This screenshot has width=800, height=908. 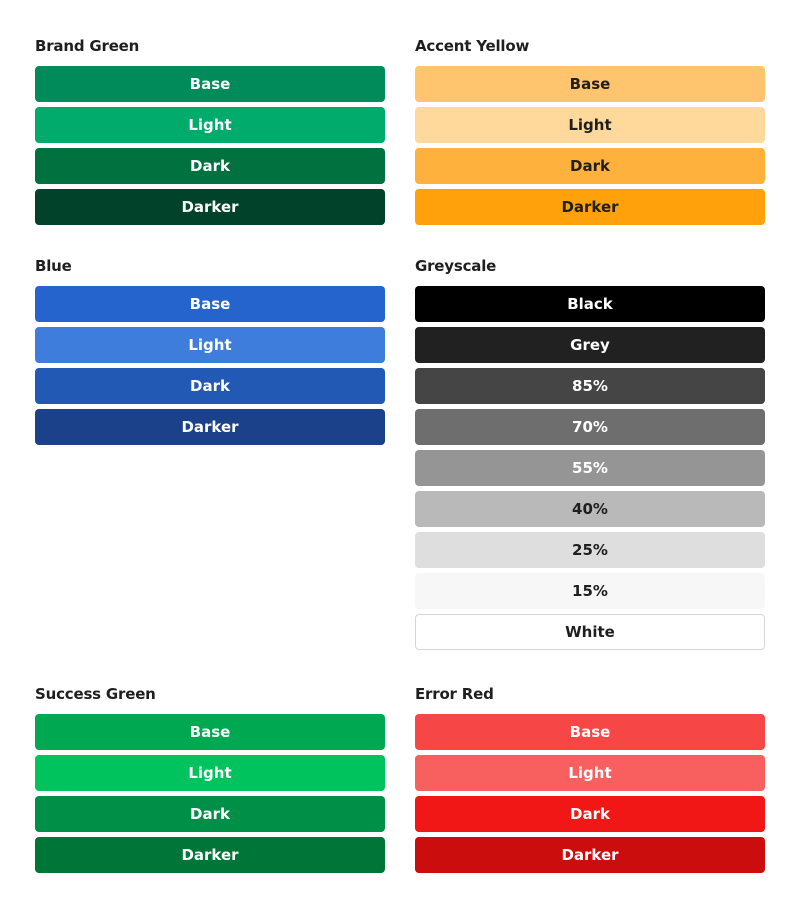 I want to click on color-swatch: Black, so click(x=590, y=304).